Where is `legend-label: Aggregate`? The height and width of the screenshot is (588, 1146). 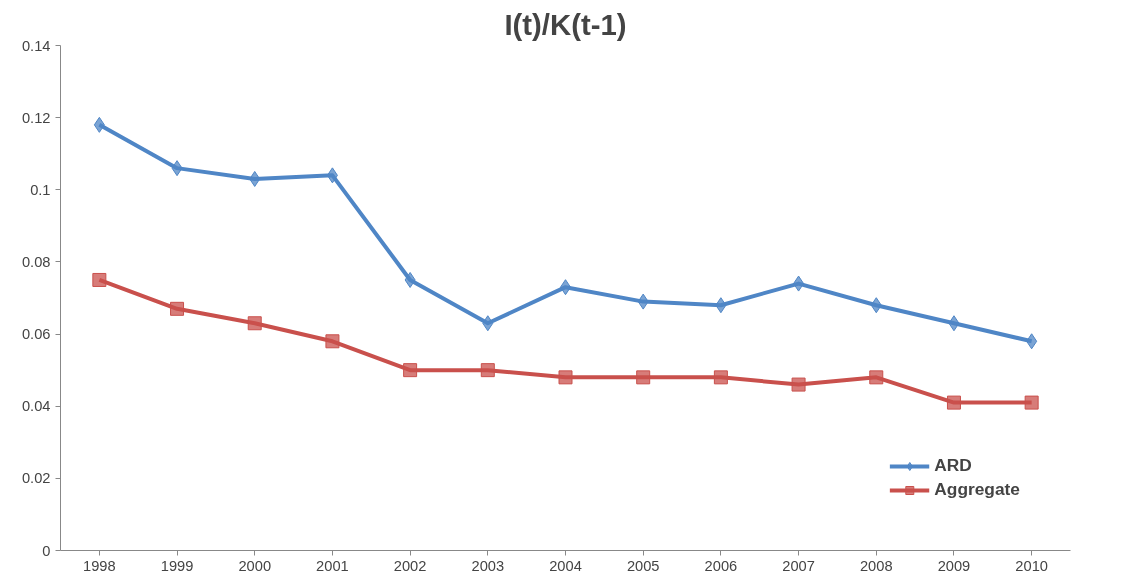 legend-label: Aggregate is located at coordinates (977, 489).